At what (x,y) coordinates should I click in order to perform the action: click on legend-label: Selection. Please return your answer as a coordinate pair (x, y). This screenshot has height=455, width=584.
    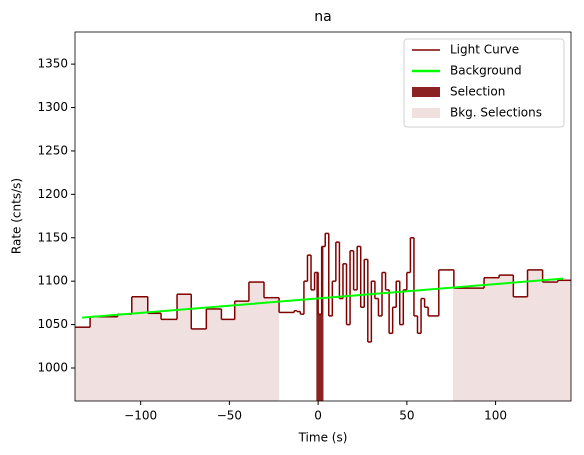
    Looking at the image, I should click on (477, 92).